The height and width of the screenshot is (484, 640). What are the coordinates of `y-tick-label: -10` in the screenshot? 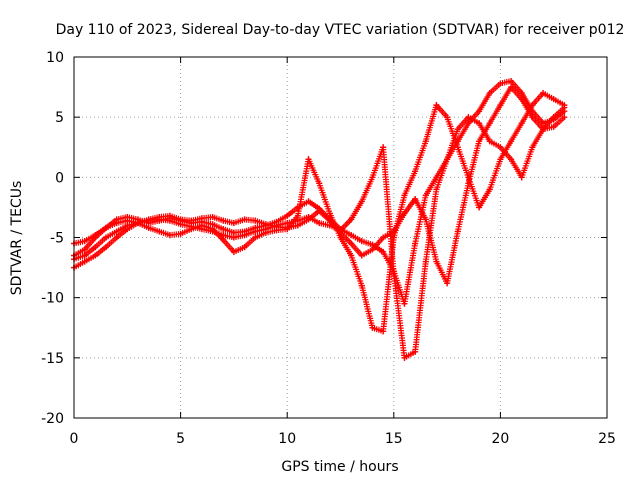 It's located at (52, 299).